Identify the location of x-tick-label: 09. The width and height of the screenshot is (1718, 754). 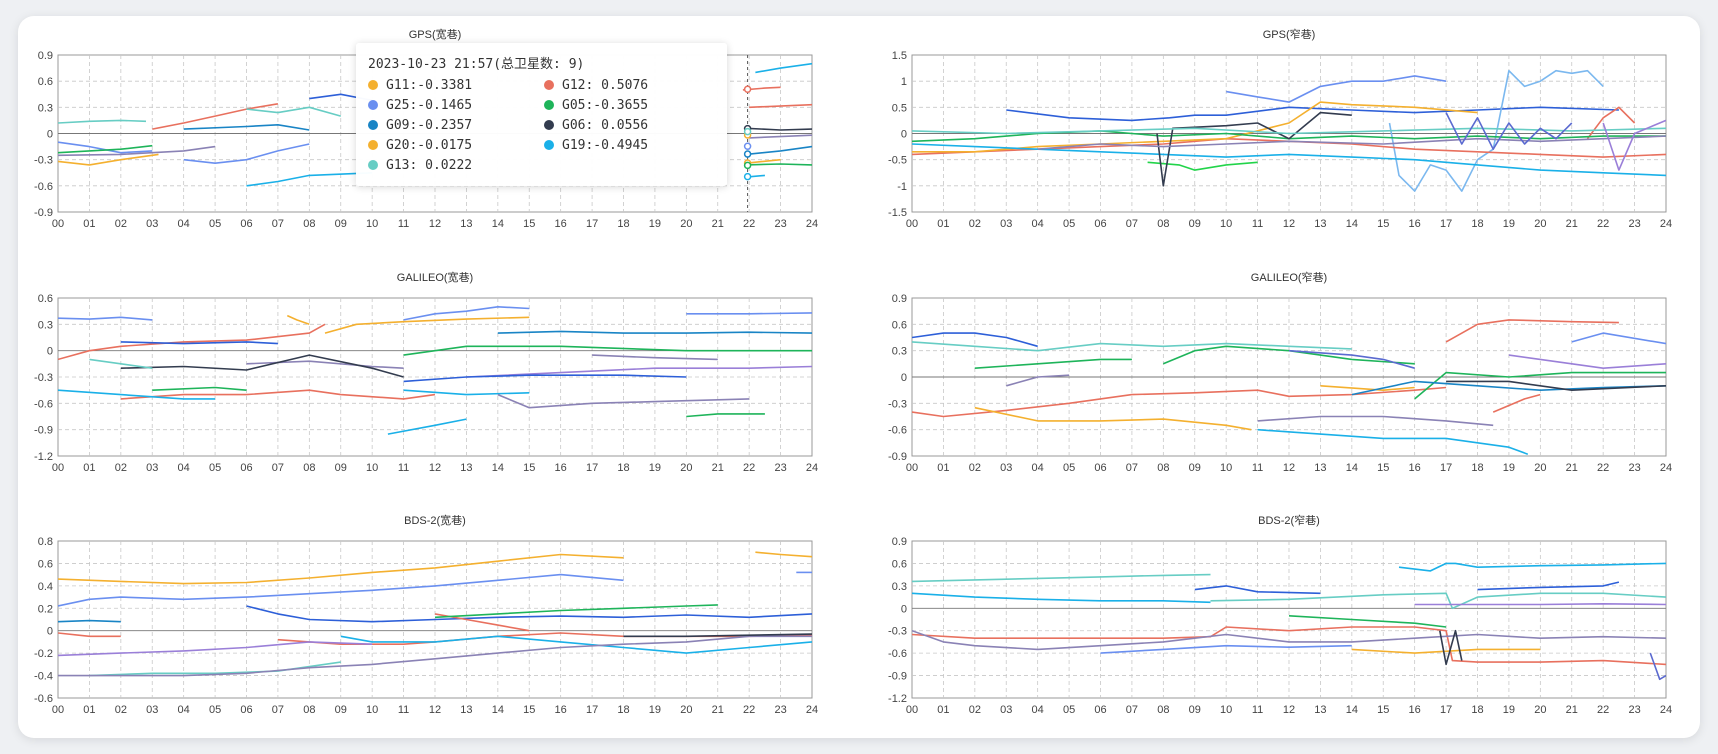
(1195, 468).